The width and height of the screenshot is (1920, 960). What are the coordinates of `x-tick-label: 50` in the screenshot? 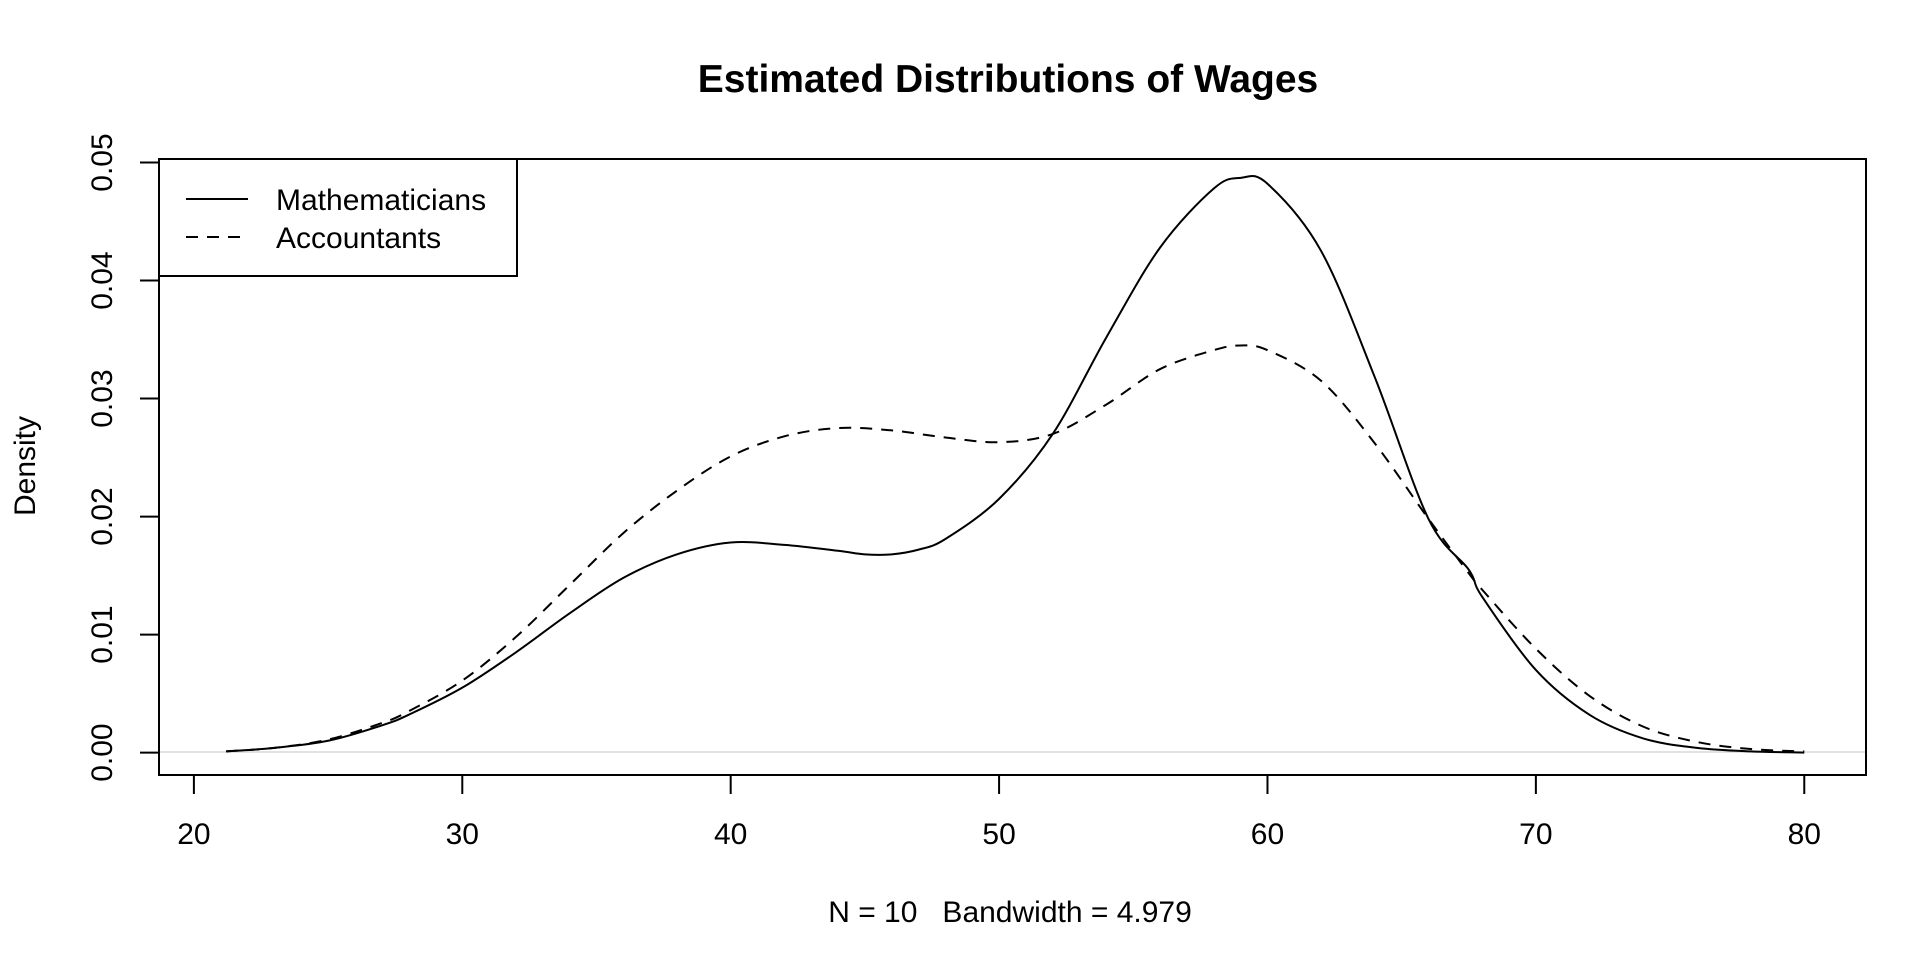 It's located at (998, 834).